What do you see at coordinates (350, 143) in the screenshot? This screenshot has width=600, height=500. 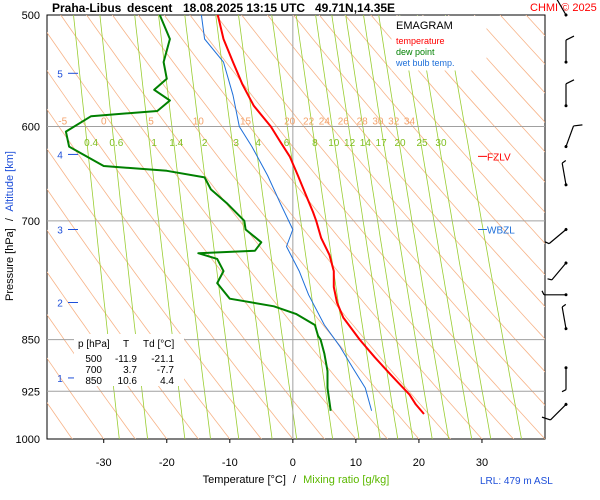 I see `mixing-ratio-label: 12` at bounding box center [350, 143].